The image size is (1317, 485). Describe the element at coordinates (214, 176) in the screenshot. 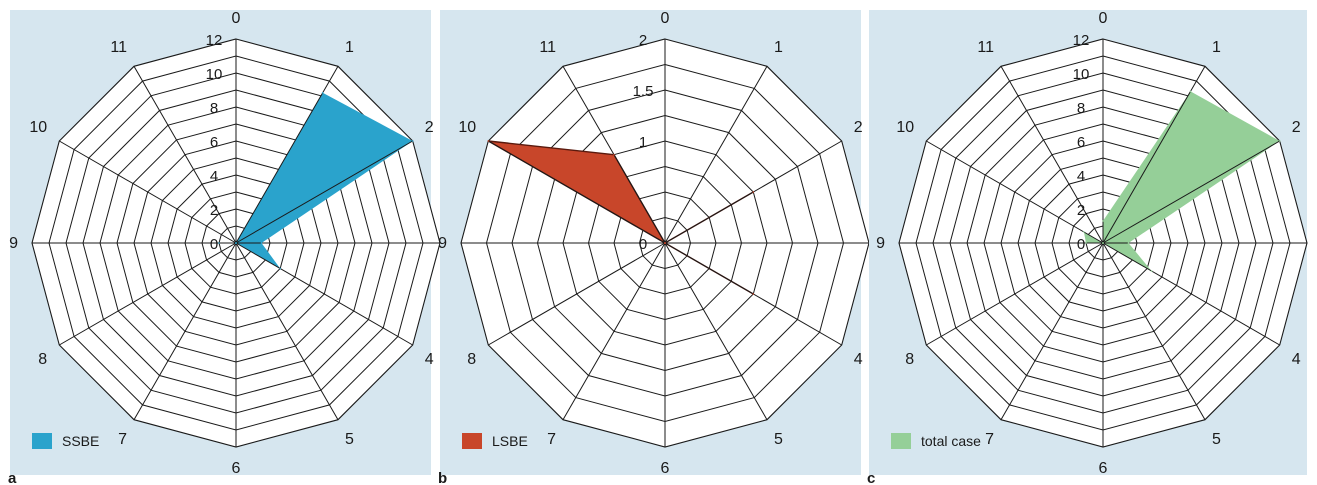

I see `tick-label: 4` at that location.